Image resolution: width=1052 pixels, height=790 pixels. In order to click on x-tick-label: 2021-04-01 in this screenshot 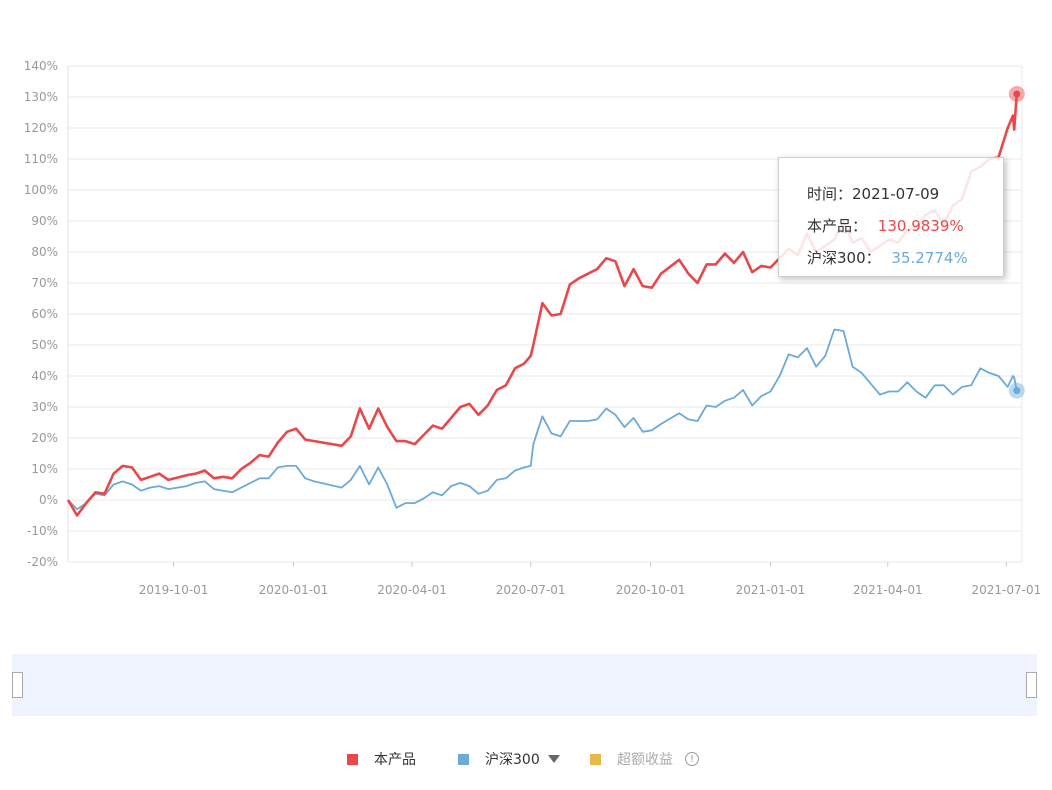, I will do `click(888, 590)`.